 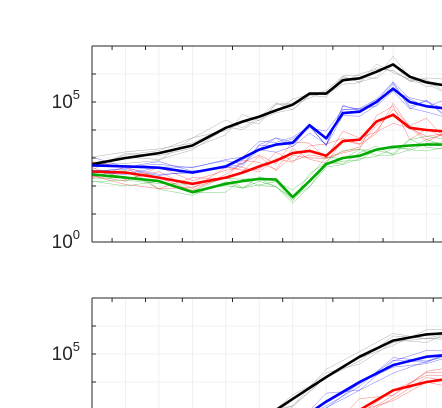 I want to click on top-y-tick-label: 10⁰, so click(x=66, y=240).